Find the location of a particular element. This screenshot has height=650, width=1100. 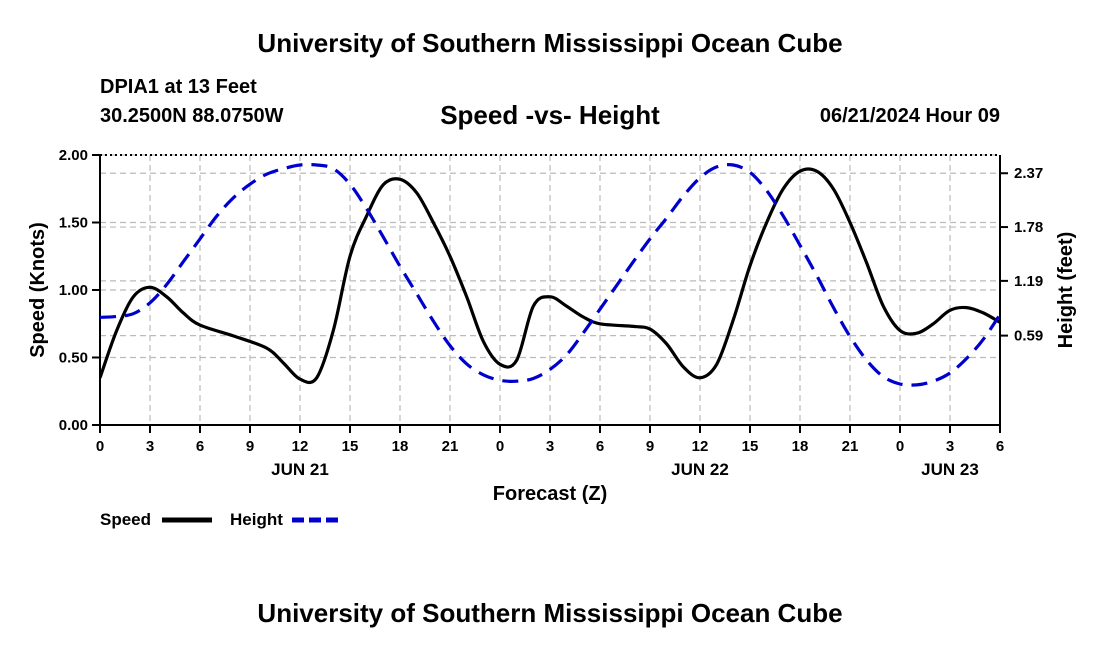

chart-subtitle: Speed -vs- Height is located at coordinates (550, 115).